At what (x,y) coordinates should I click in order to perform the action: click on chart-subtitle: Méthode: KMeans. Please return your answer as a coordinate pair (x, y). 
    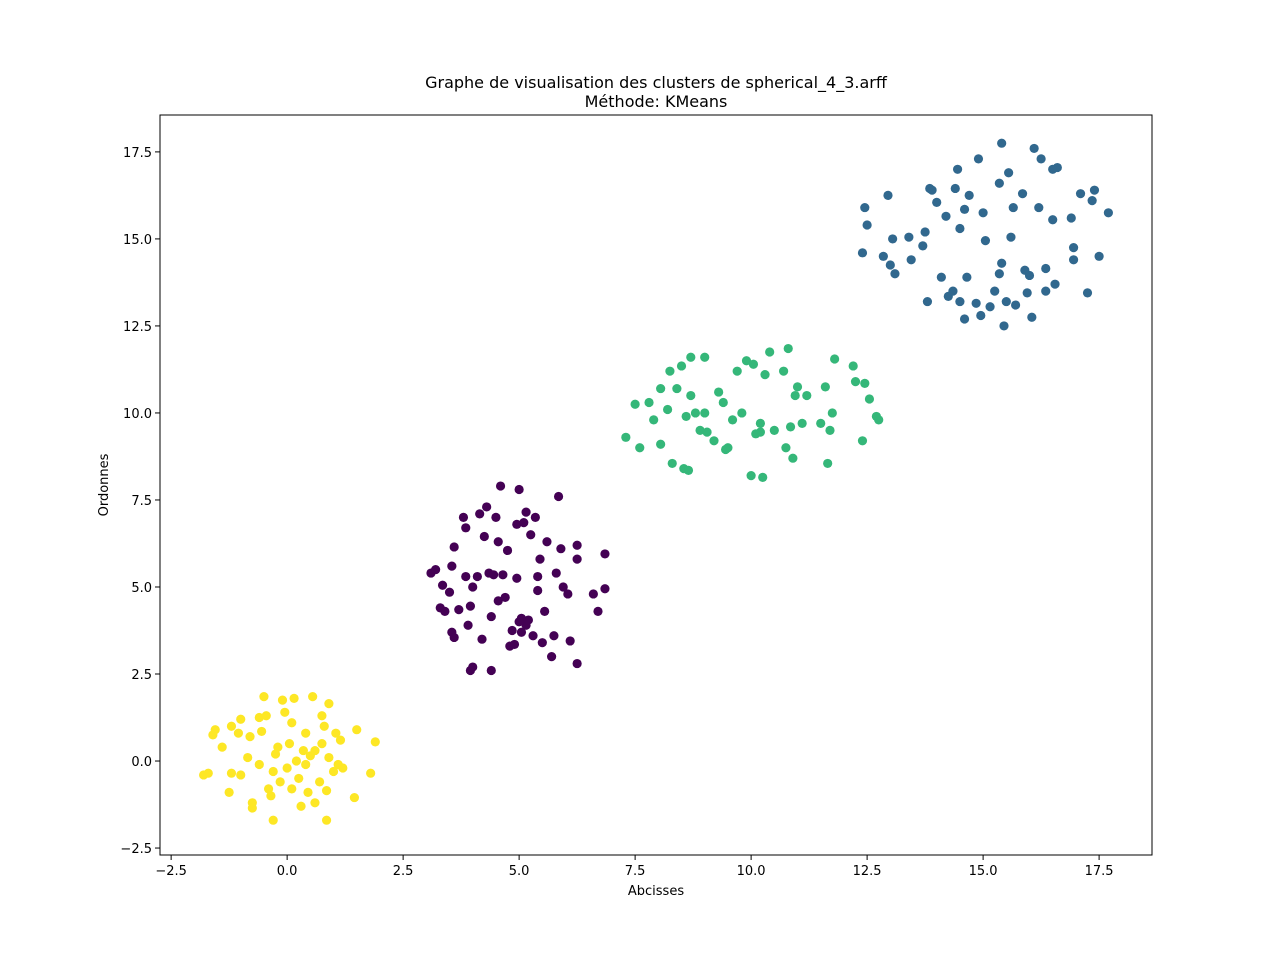
    Looking at the image, I should click on (656, 101).